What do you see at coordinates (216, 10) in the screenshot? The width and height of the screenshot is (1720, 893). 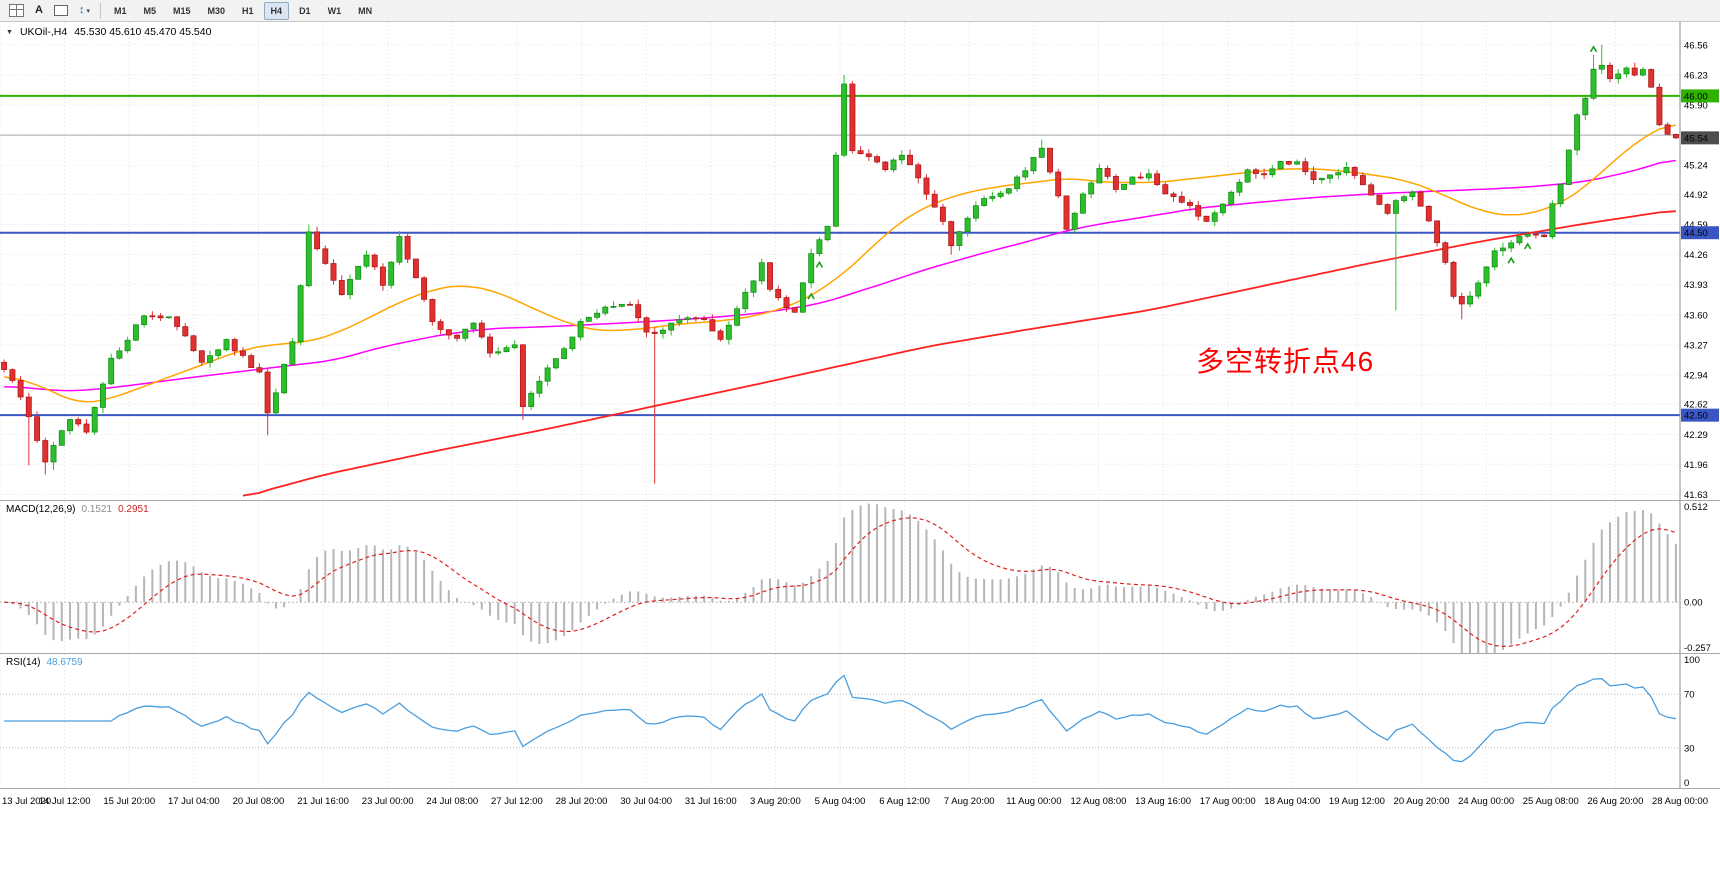 I see `timeframe-button-m30: M30` at bounding box center [216, 10].